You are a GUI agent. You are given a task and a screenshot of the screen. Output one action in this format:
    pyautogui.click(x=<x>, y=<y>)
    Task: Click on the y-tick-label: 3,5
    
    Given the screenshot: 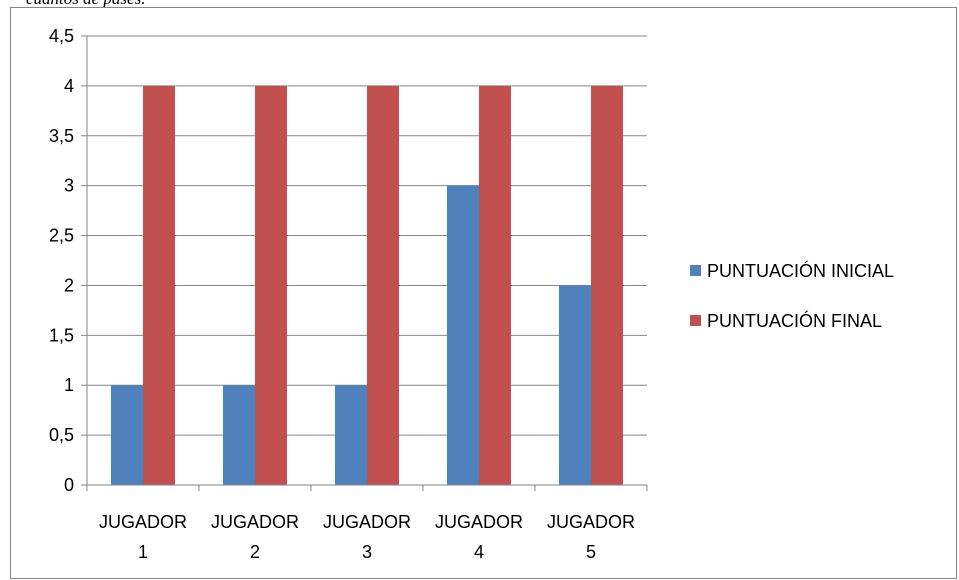 What is the action you would take?
    pyautogui.click(x=61, y=136)
    